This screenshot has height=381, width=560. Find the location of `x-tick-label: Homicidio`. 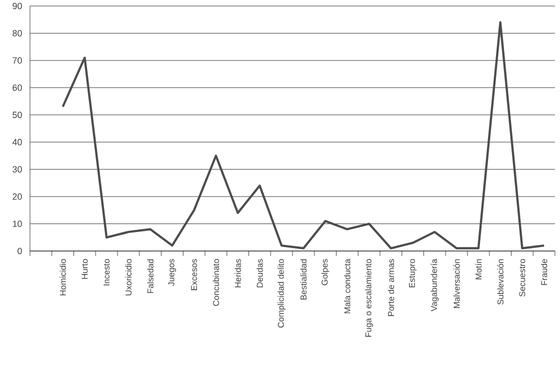

x-tick-label: Homicidio is located at coordinates (63, 277).